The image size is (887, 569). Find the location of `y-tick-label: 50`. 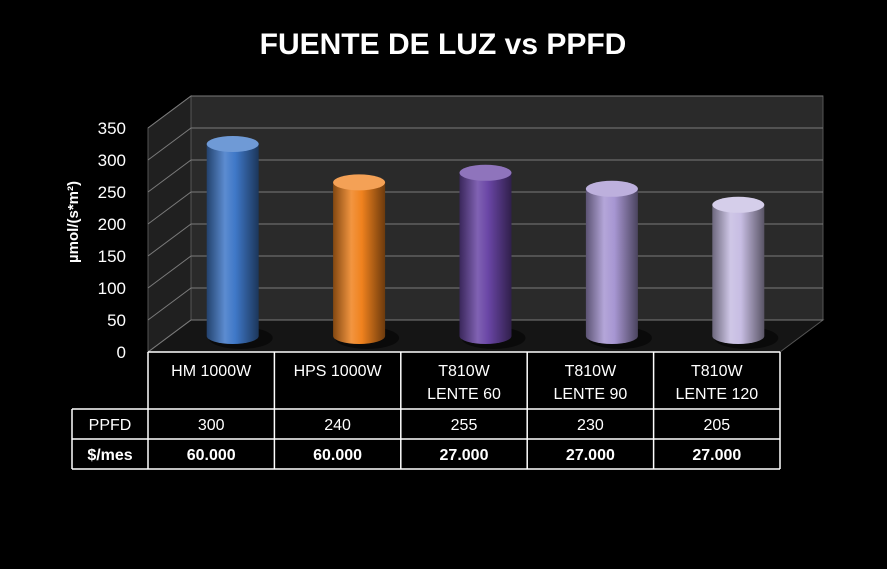

y-tick-label: 50 is located at coordinates (116, 320).